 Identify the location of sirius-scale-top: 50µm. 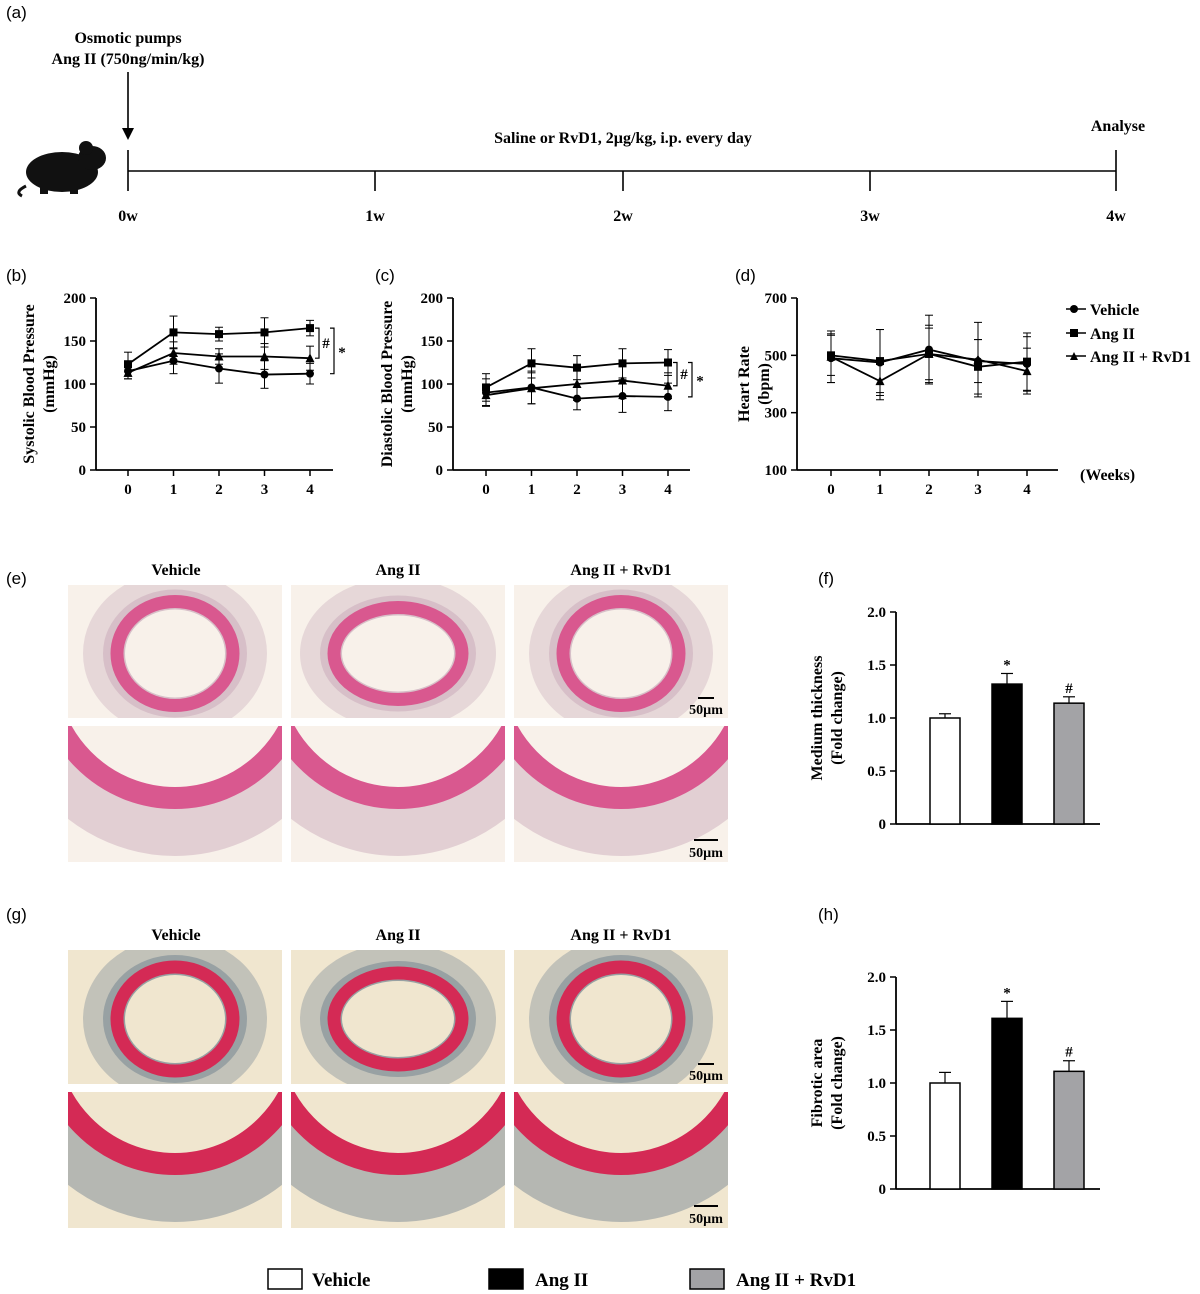
(706, 1076).